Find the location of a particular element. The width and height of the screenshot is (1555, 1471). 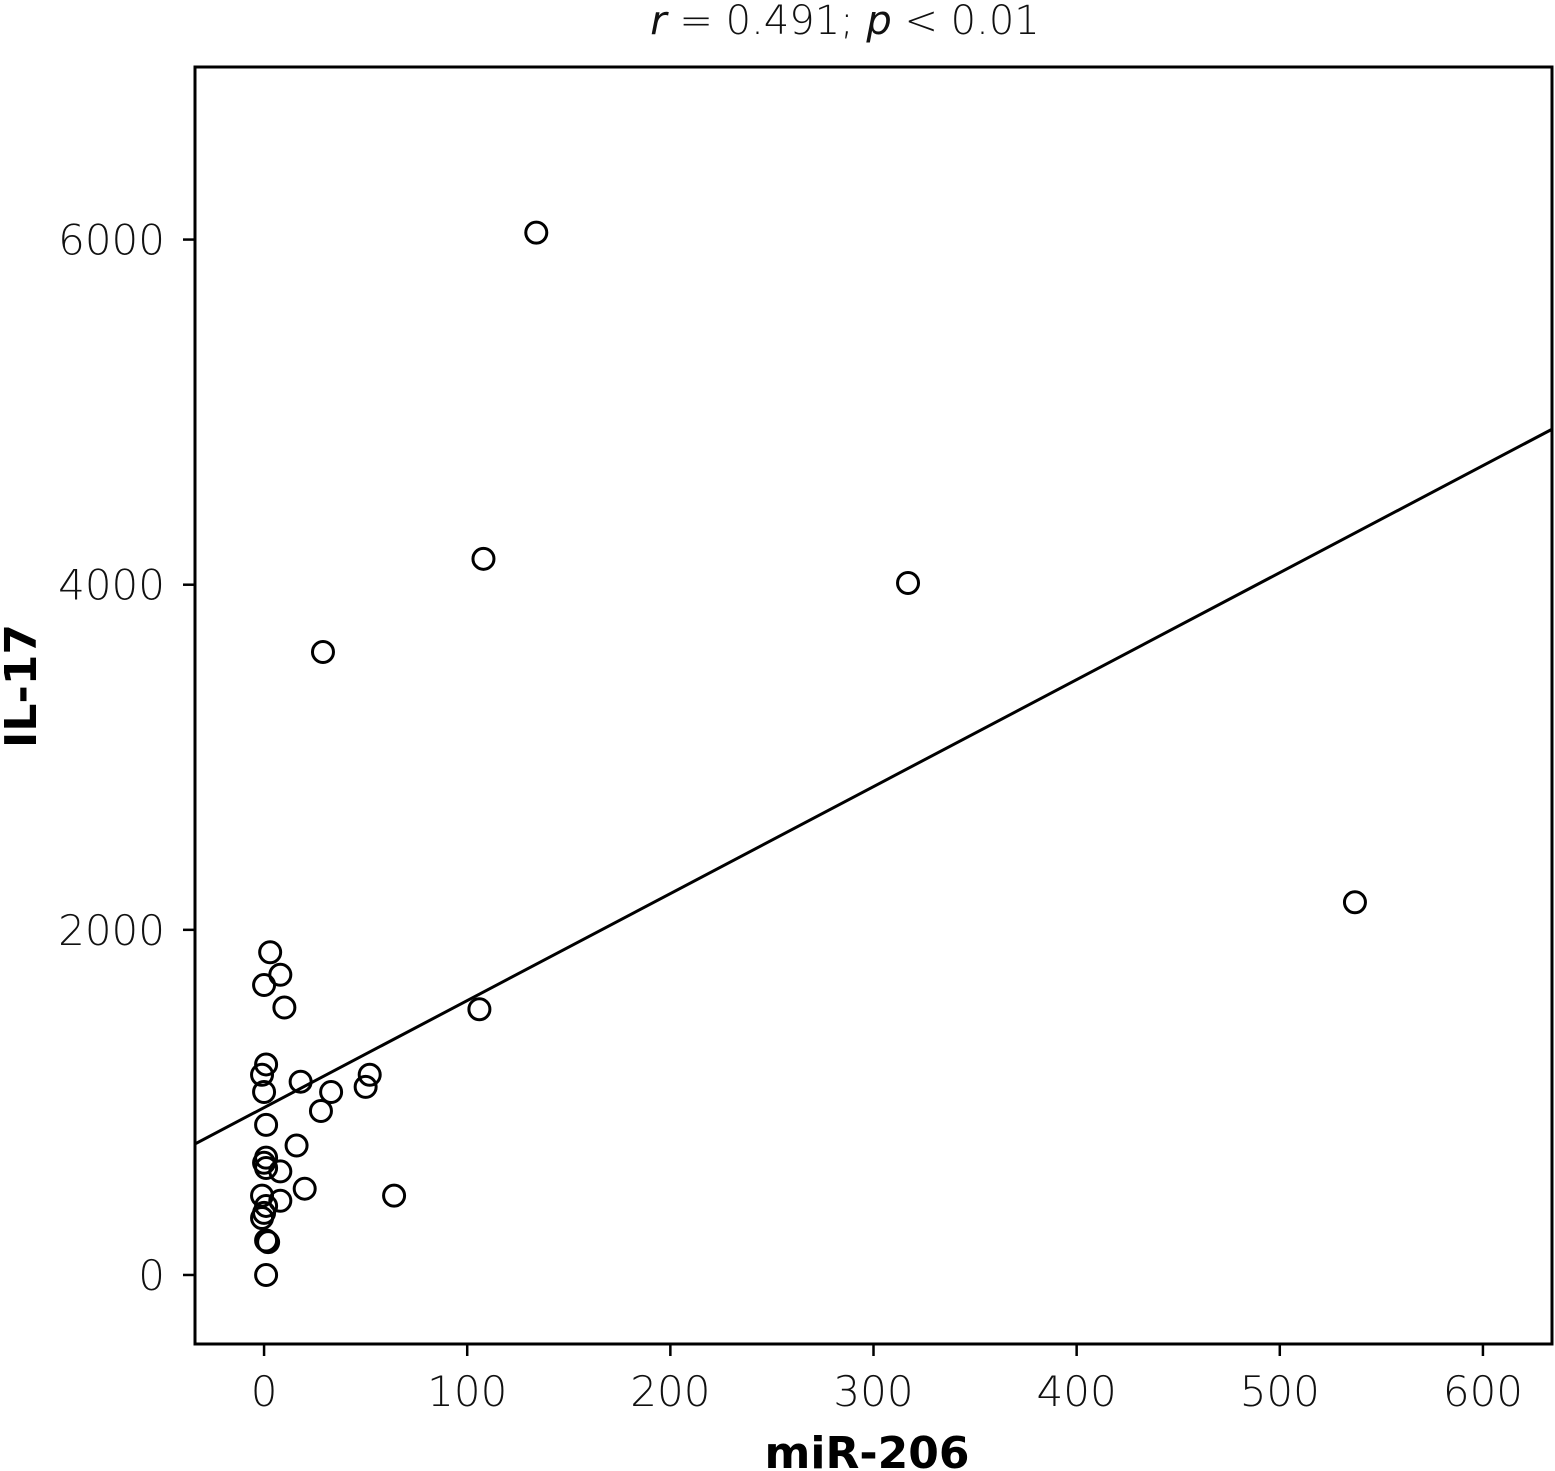

y-tick-label: 4000 is located at coordinates (111, 585).